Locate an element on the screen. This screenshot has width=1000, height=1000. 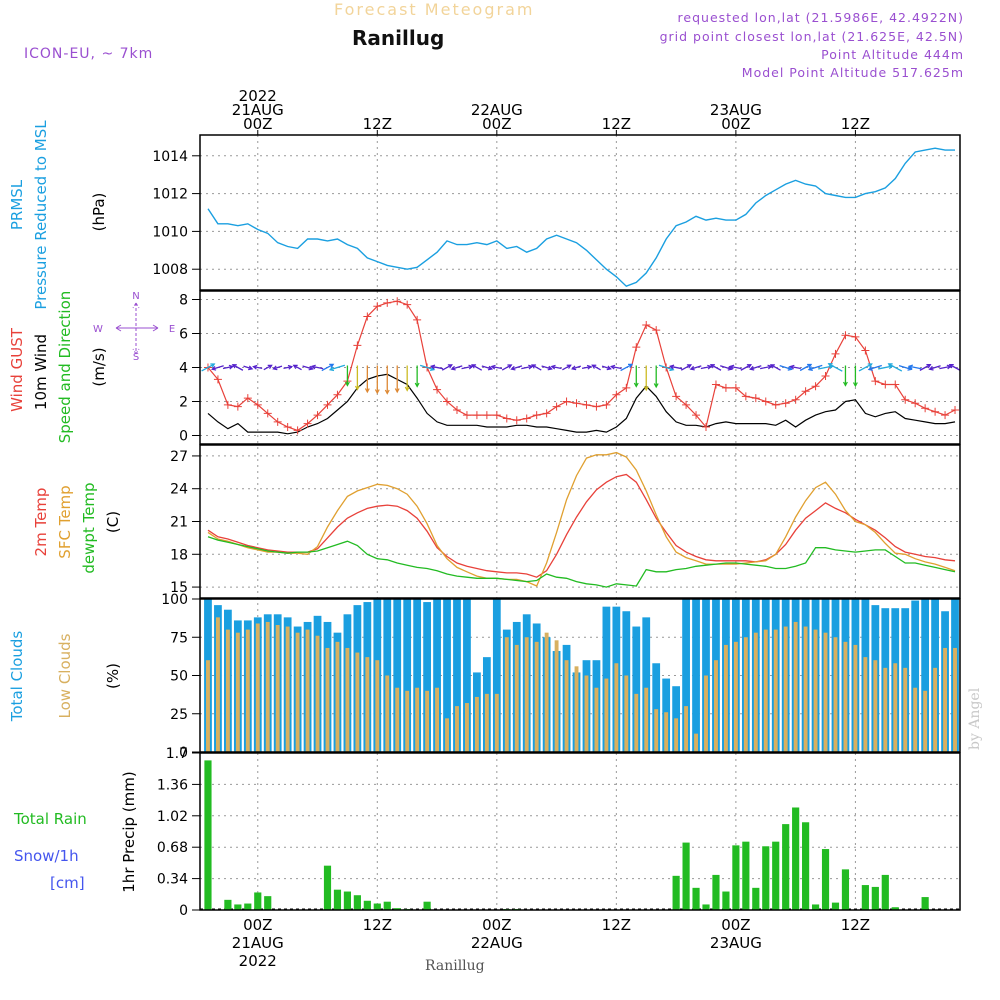
wind-direction-label: Speed and Direction is located at coordinates (65, 367).